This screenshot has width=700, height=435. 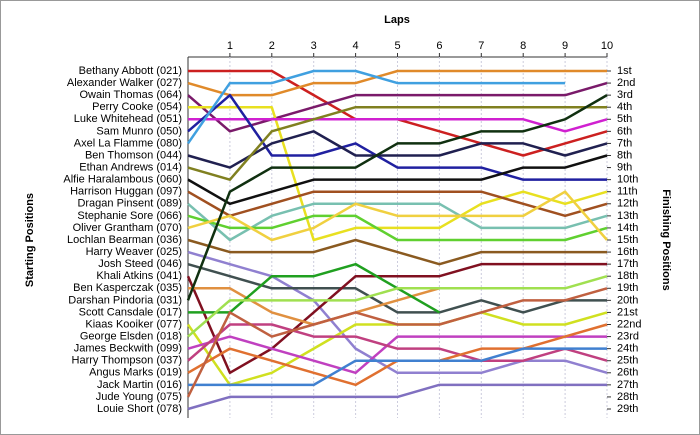 What do you see at coordinates (133, 155) in the screenshot?
I see `driver-label: Ben Thomson (044)` at bounding box center [133, 155].